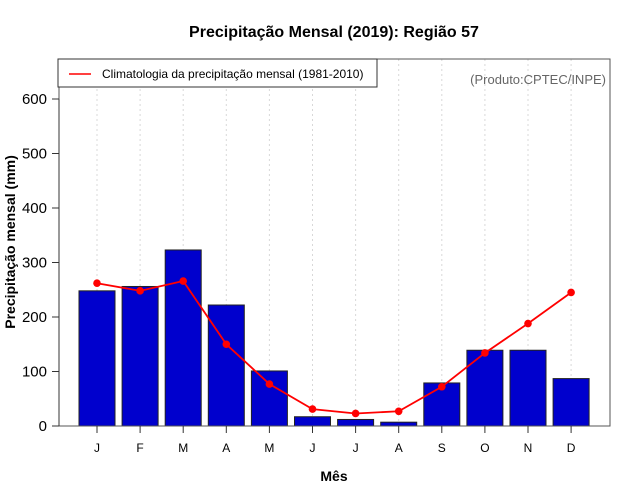 This screenshot has height=500, width=640. I want to click on y-tick-label: 0, so click(43, 426).